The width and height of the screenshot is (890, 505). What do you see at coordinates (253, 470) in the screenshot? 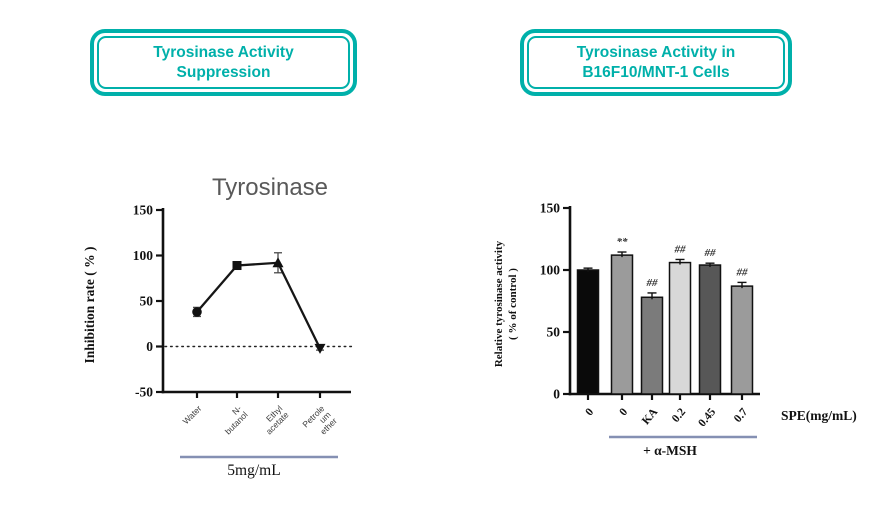
I see `group-label: 5mg/mL` at bounding box center [253, 470].